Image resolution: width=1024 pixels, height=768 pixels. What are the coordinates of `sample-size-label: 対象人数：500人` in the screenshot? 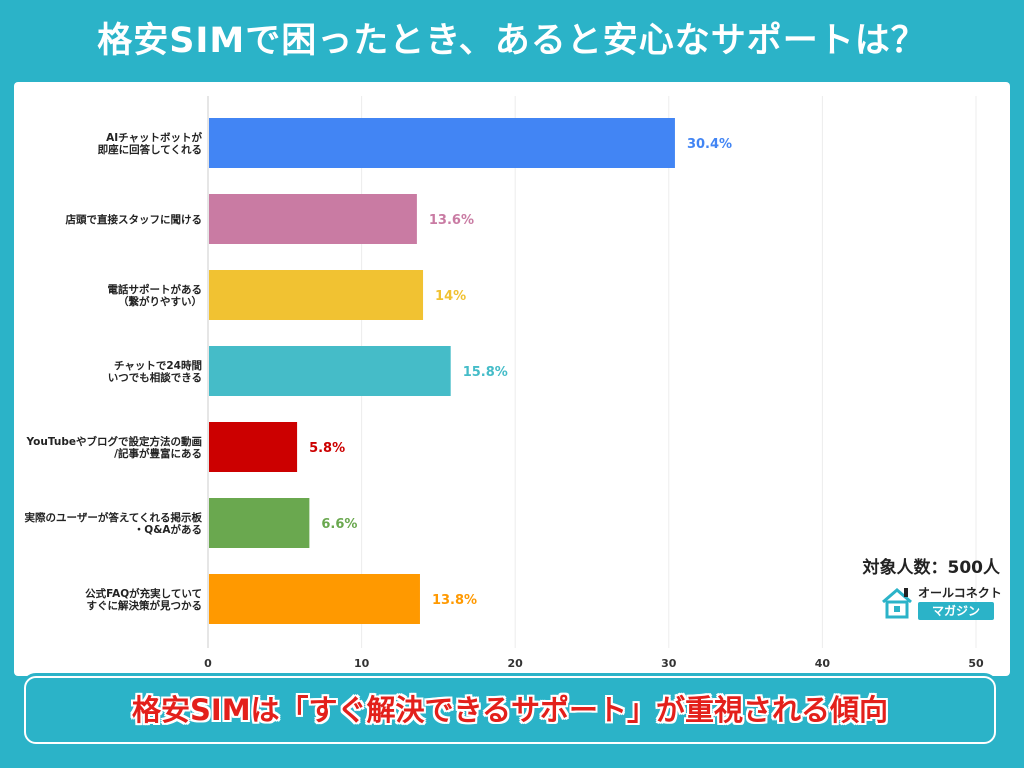 It's located at (932, 565).